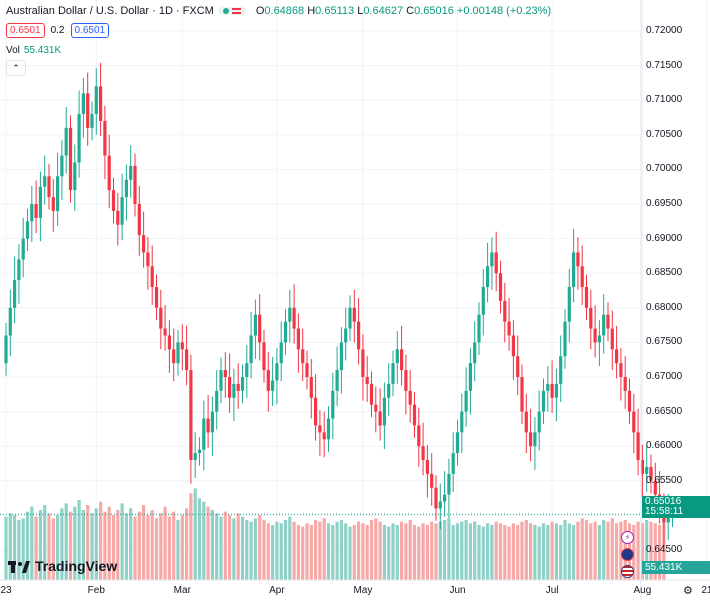 This screenshot has height=600, width=710. What do you see at coordinates (627, 571) in the screenshot?
I see `usa-flag-icon` at bounding box center [627, 571].